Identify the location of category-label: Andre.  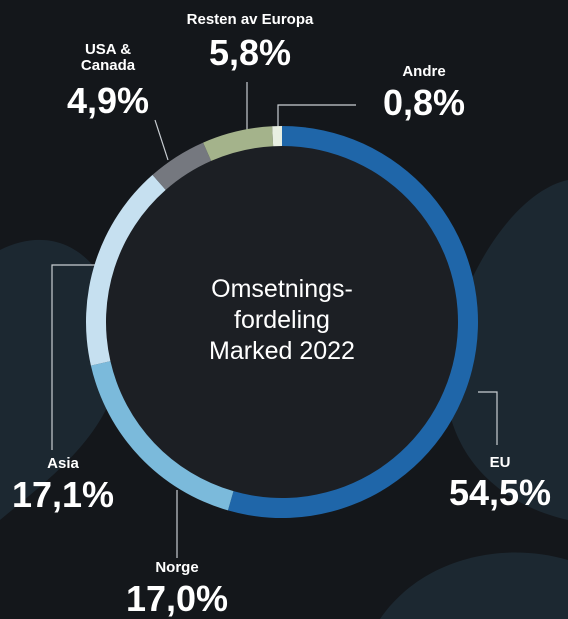
(424, 71).